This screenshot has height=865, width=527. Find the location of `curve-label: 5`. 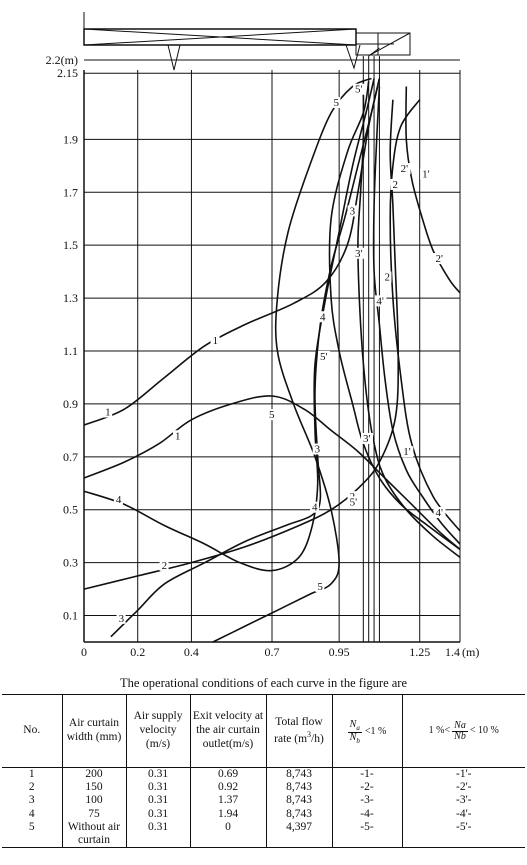

curve-label: 5 is located at coordinates (272, 415).